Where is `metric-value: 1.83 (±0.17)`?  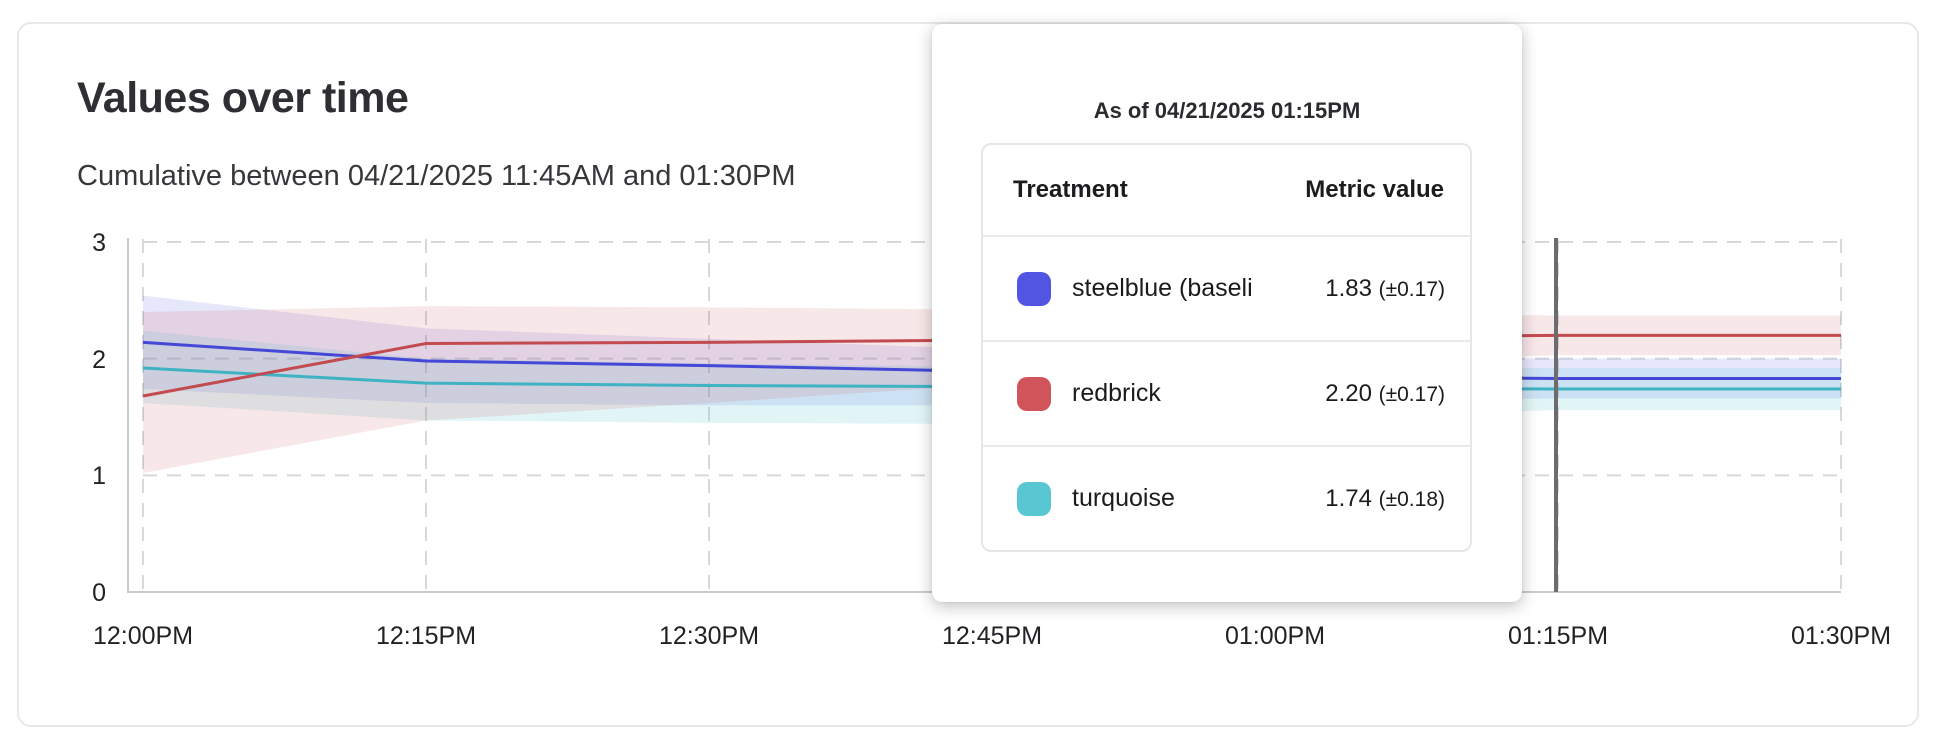 metric-value: 1.83 (±0.17) is located at coordinates (1385, 288).